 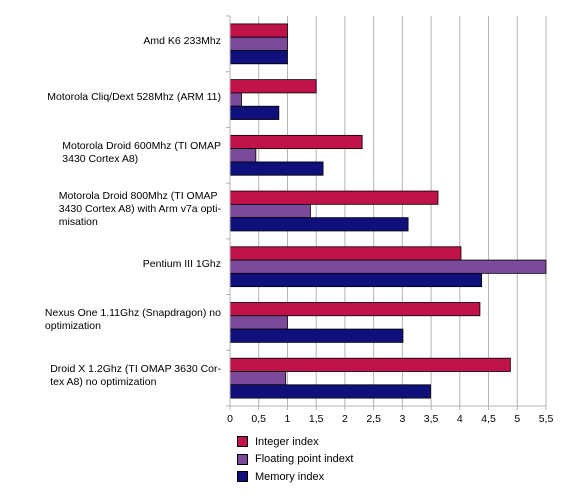 I want to click on x-tick-label: 2, so click(x=345, y=419).